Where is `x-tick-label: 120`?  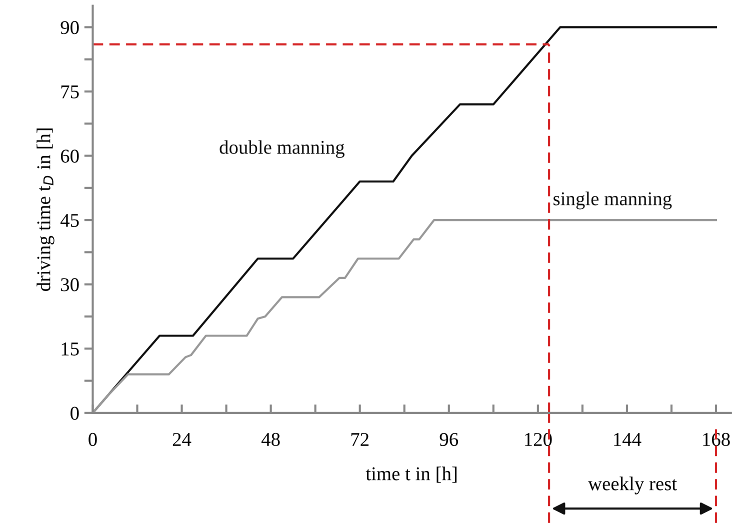 x-tick-label: 120 is located at coordinates (538, 439).